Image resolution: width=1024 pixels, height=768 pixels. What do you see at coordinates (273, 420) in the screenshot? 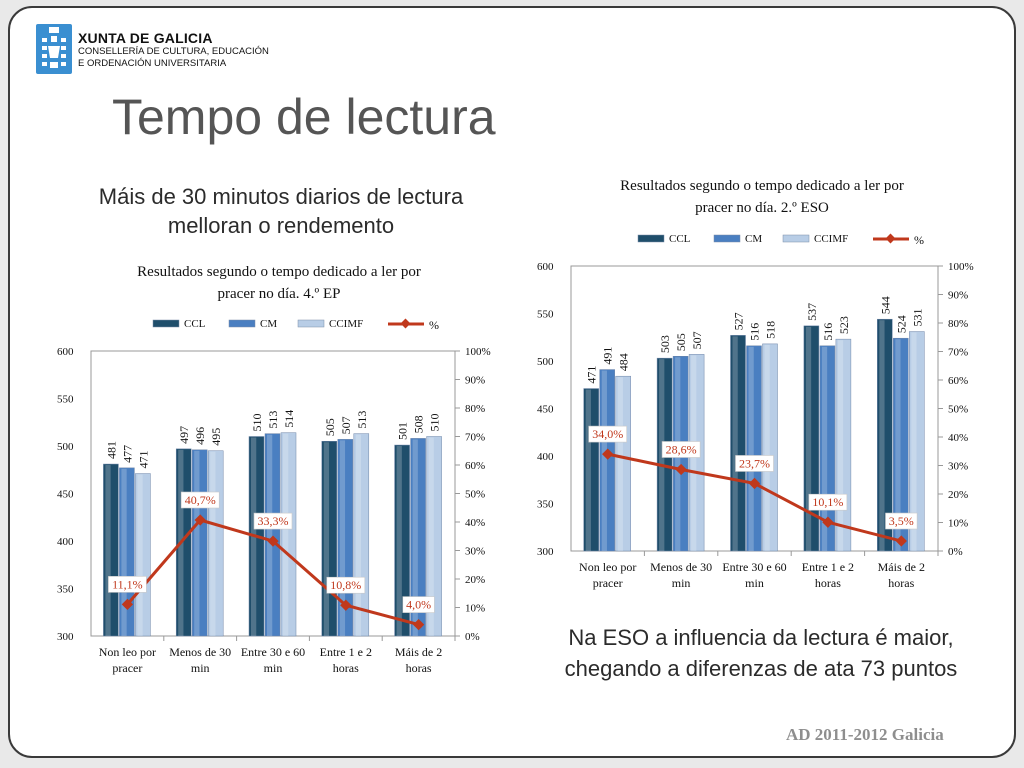
I see `bar-value-label: 513` at bounding box center [273, 420].